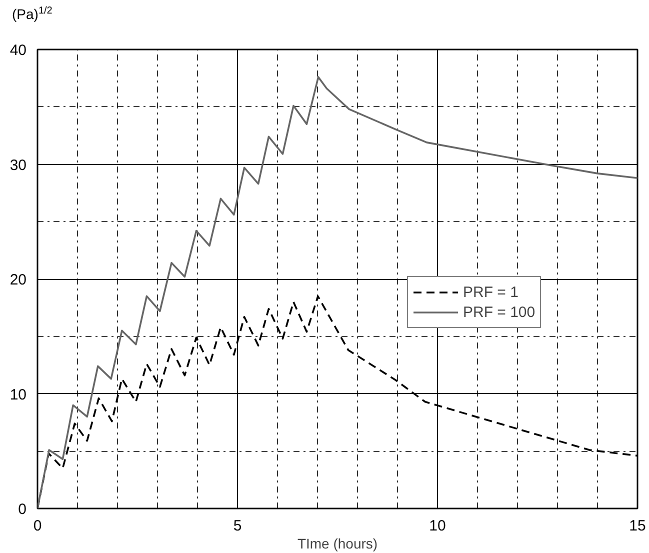 The width and height of the screenshot is (649, 553). What do you see at coordinates (499, 312) in the screenshot?
I see `legend-label: PRF = 100` at bounding box center [499, 312].